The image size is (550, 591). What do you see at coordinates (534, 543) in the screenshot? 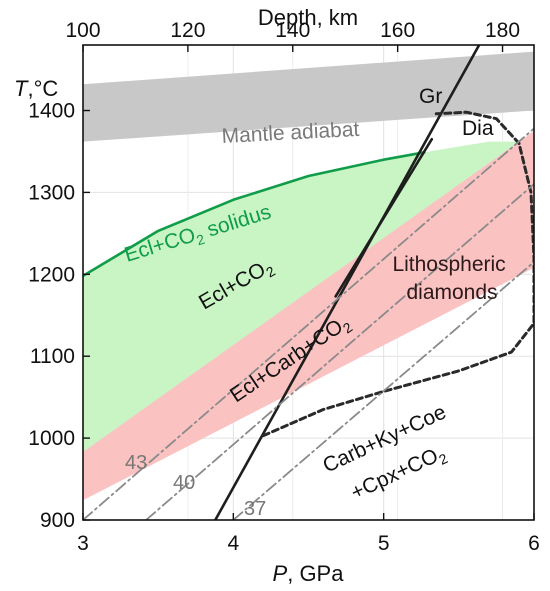
I see `x-tick-label: 6` at bounding box center [534, 543].